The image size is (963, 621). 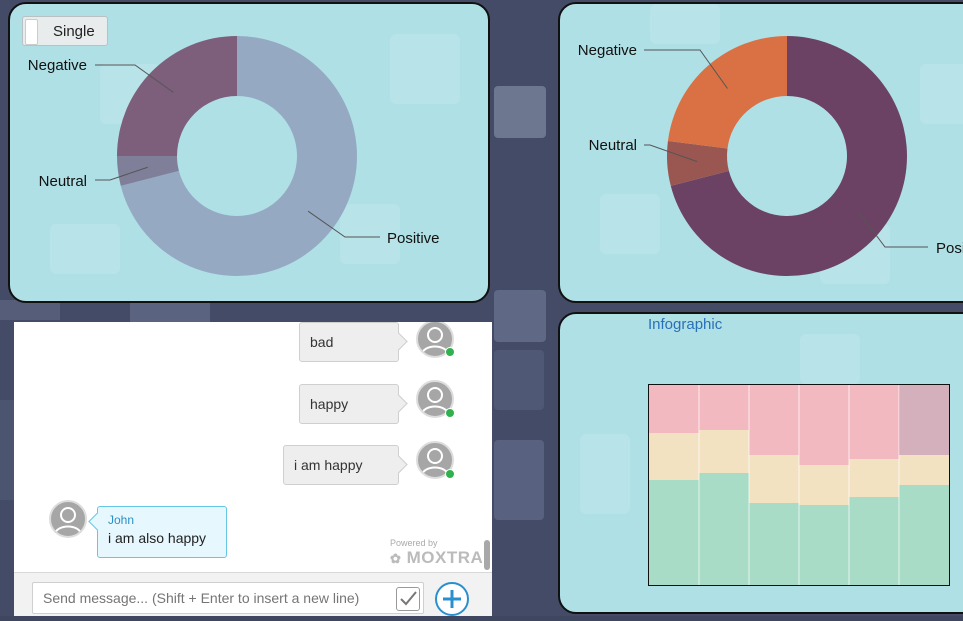 I want to click on avatar, so click(x=68, y=519).